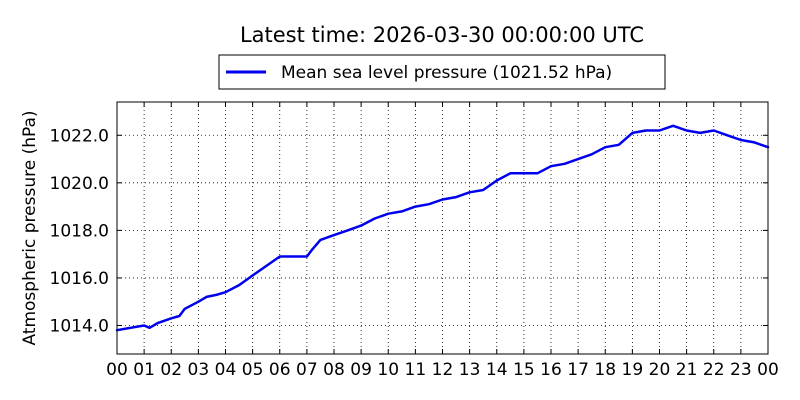 Image resolution: width=800 pixels, height=400 pixels. I want to click on x-tick-label: 09, so click(361, 370).